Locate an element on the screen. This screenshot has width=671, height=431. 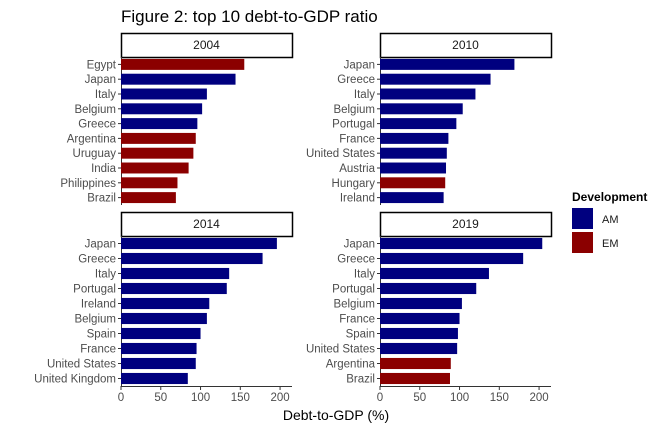
bar-2004-belgium is located at coordinates (162, 109).